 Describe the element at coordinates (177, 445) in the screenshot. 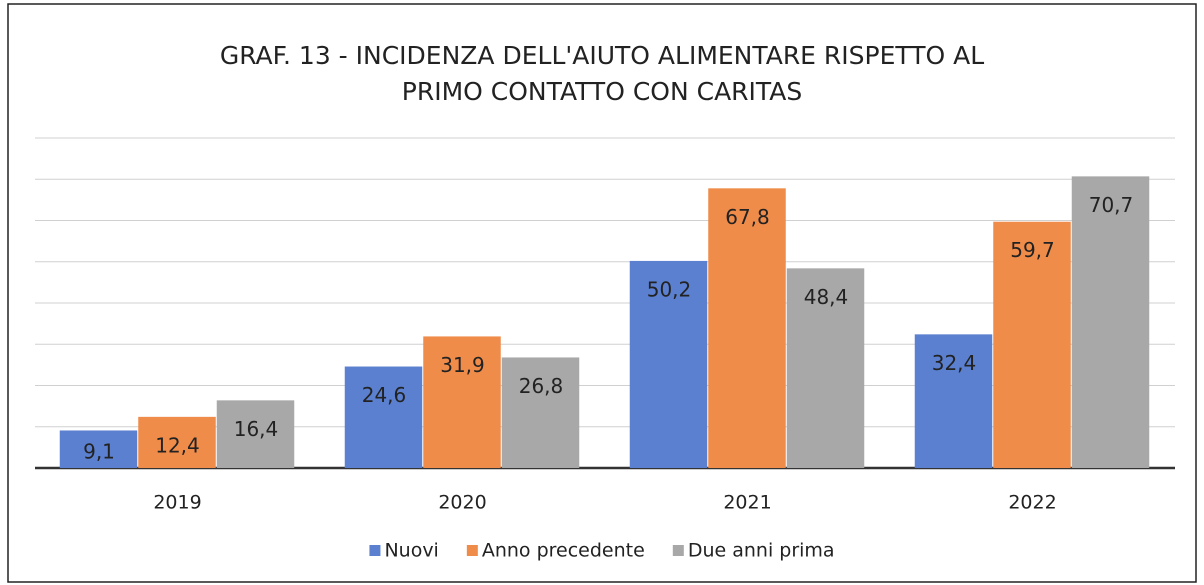

I see `data-label: 12,4` at that location.